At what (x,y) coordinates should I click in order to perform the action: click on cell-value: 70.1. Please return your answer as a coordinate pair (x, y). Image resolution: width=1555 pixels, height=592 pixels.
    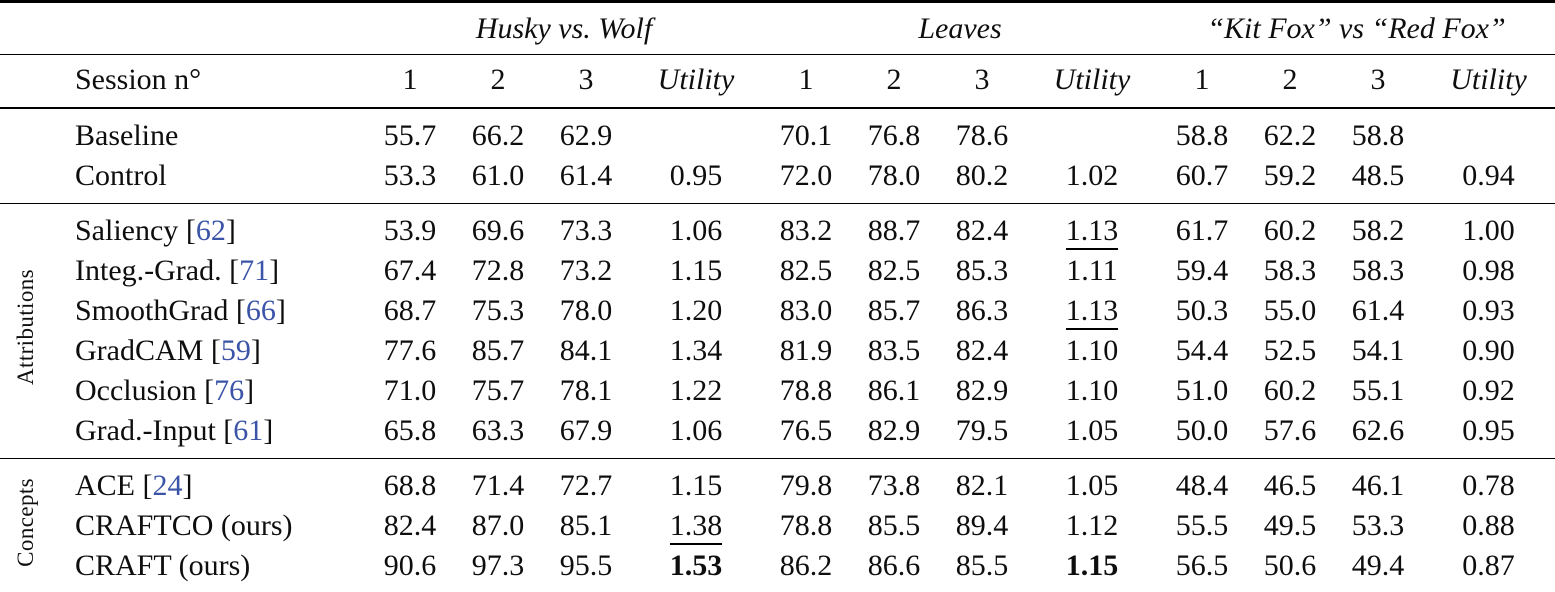
    Looking at the image, I should click on (806, 135).